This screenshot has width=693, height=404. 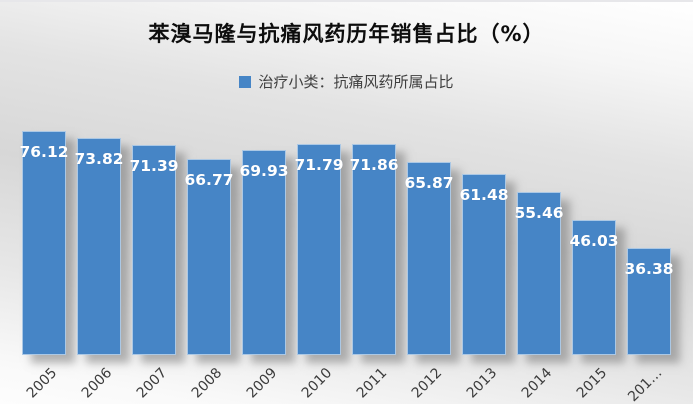 What do you see at coordinates (97, 383) in the screenshot?
I see `x-axis-label: 2006` at bounding box center [97, 383].